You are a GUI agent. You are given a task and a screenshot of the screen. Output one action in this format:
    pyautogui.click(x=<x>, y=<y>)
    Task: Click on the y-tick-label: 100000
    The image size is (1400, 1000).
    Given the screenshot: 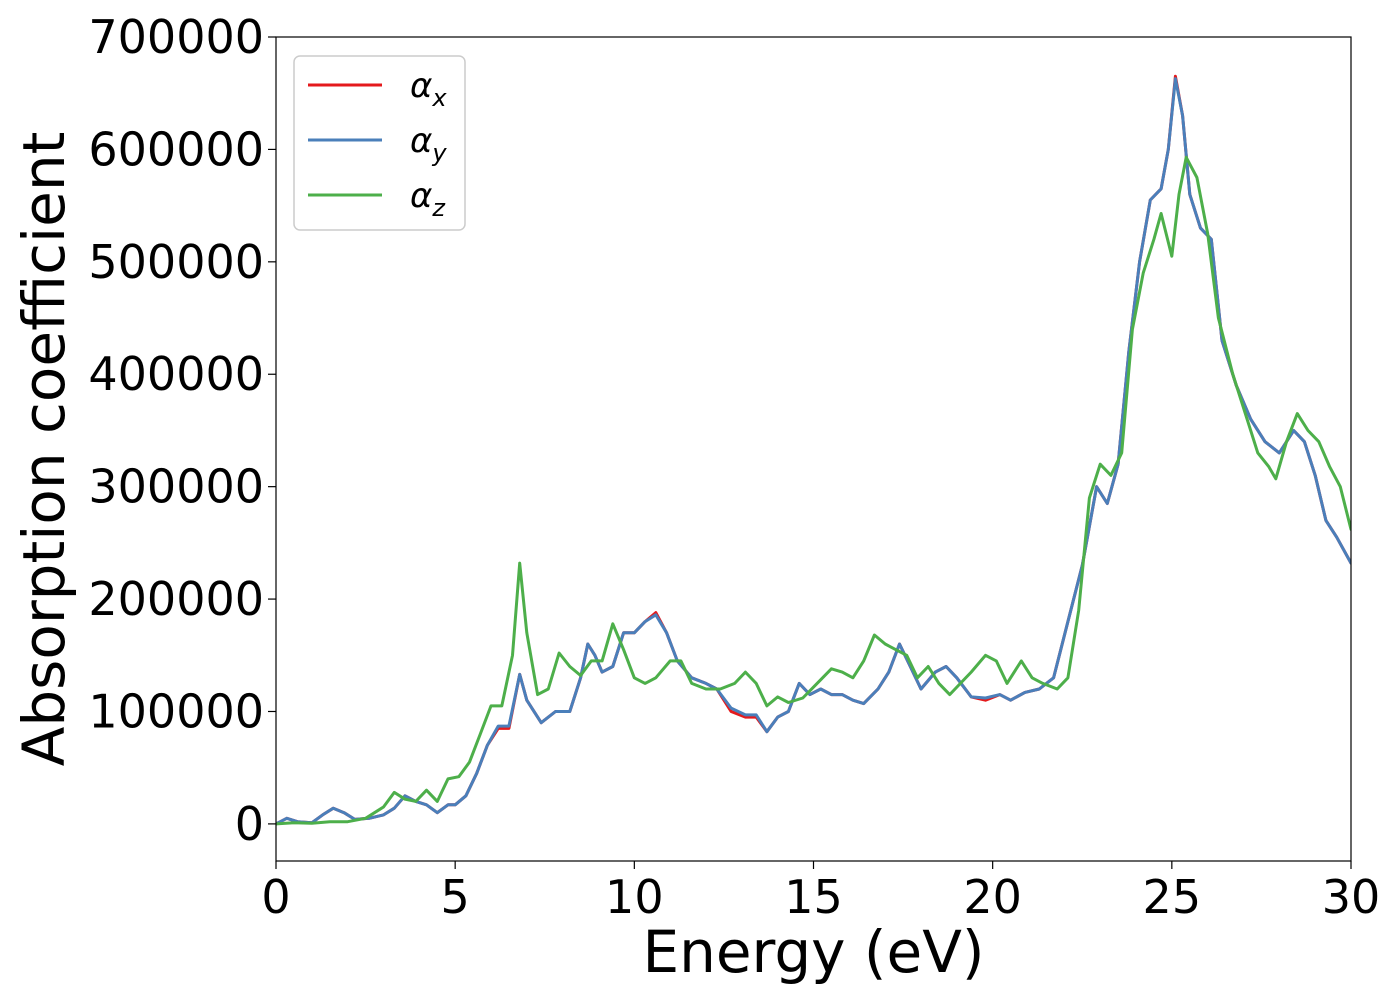 What is the action you would take?
    pyautogui.click(x=176, y=711)
    